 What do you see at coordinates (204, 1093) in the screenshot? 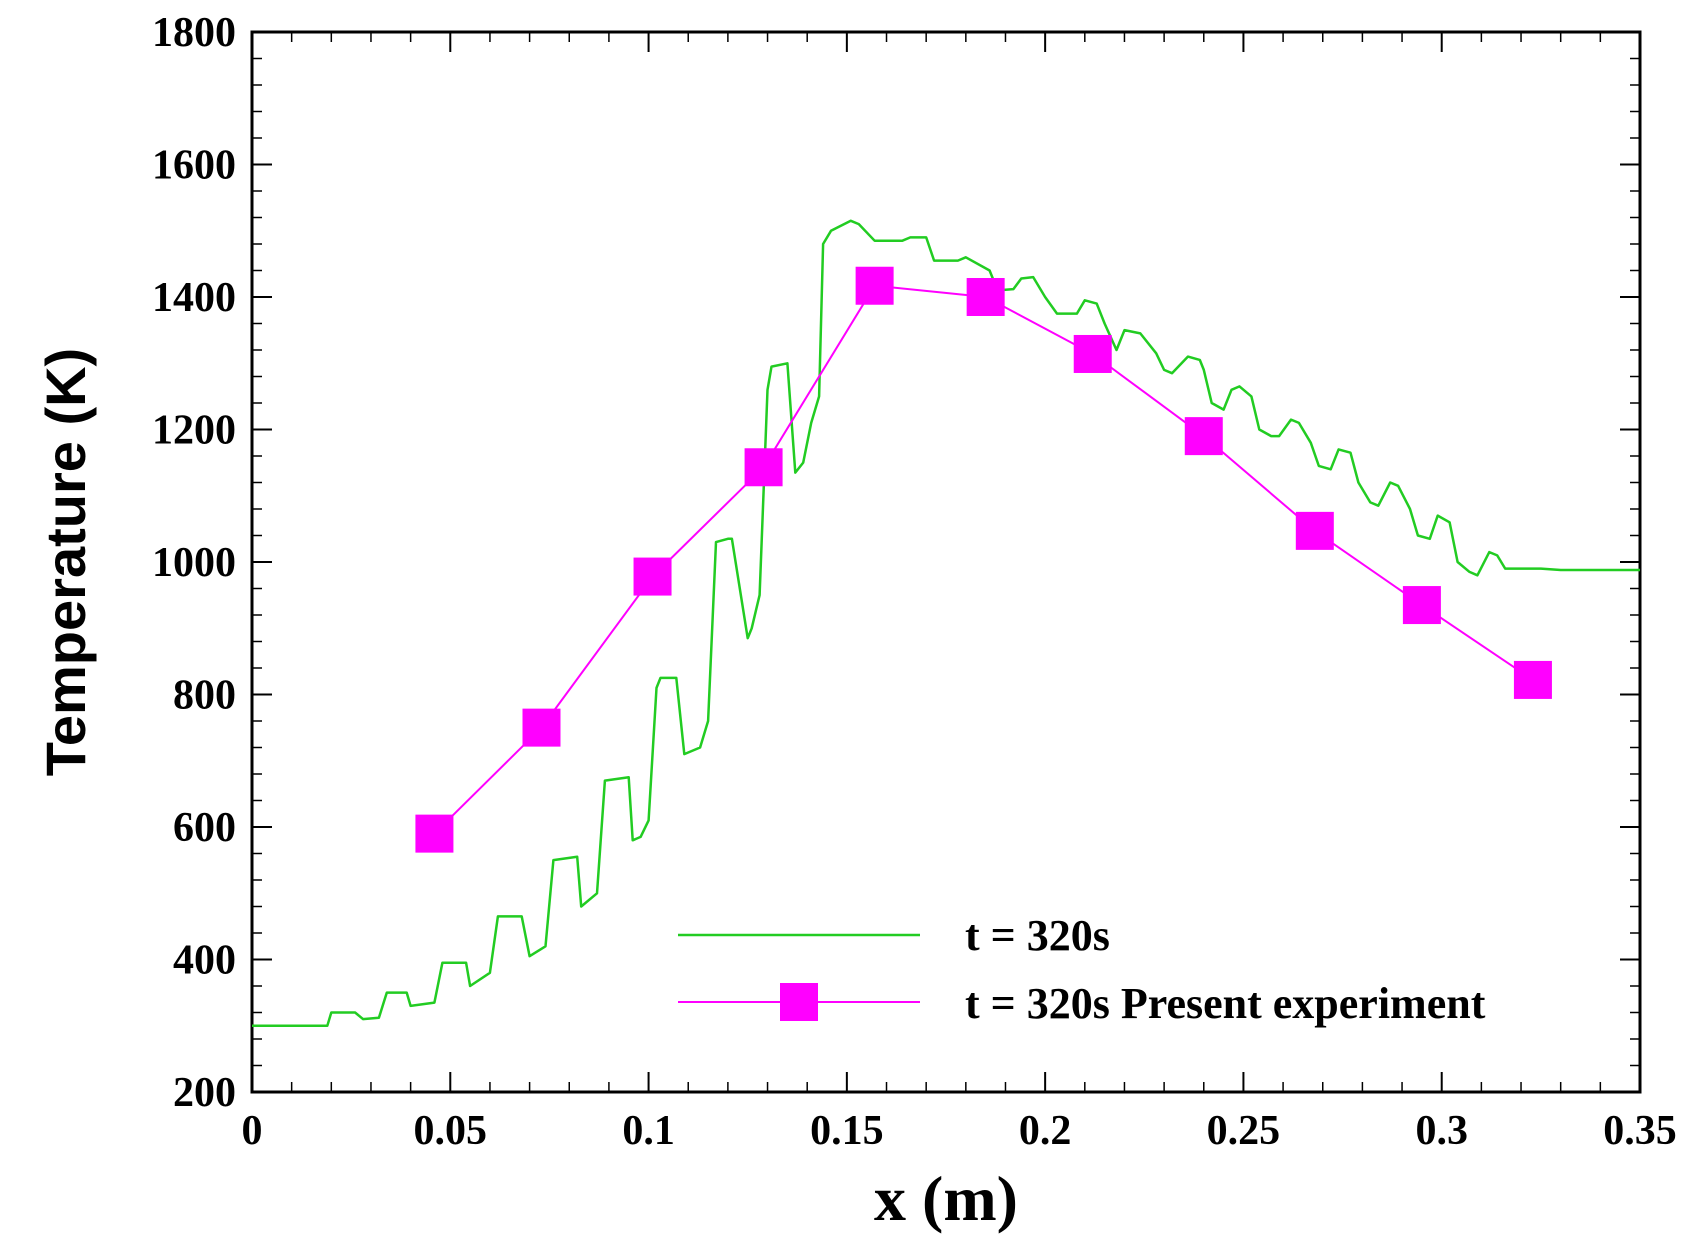
I see `y-tick-label: 200` at bounding box center [204, 1093].